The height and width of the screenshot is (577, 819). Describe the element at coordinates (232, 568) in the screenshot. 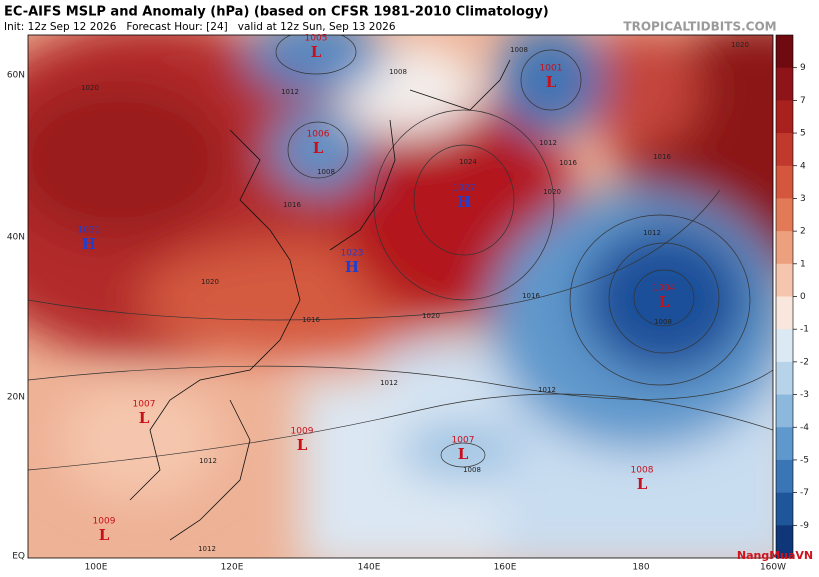

I see `lon-label: 120E` at that location.